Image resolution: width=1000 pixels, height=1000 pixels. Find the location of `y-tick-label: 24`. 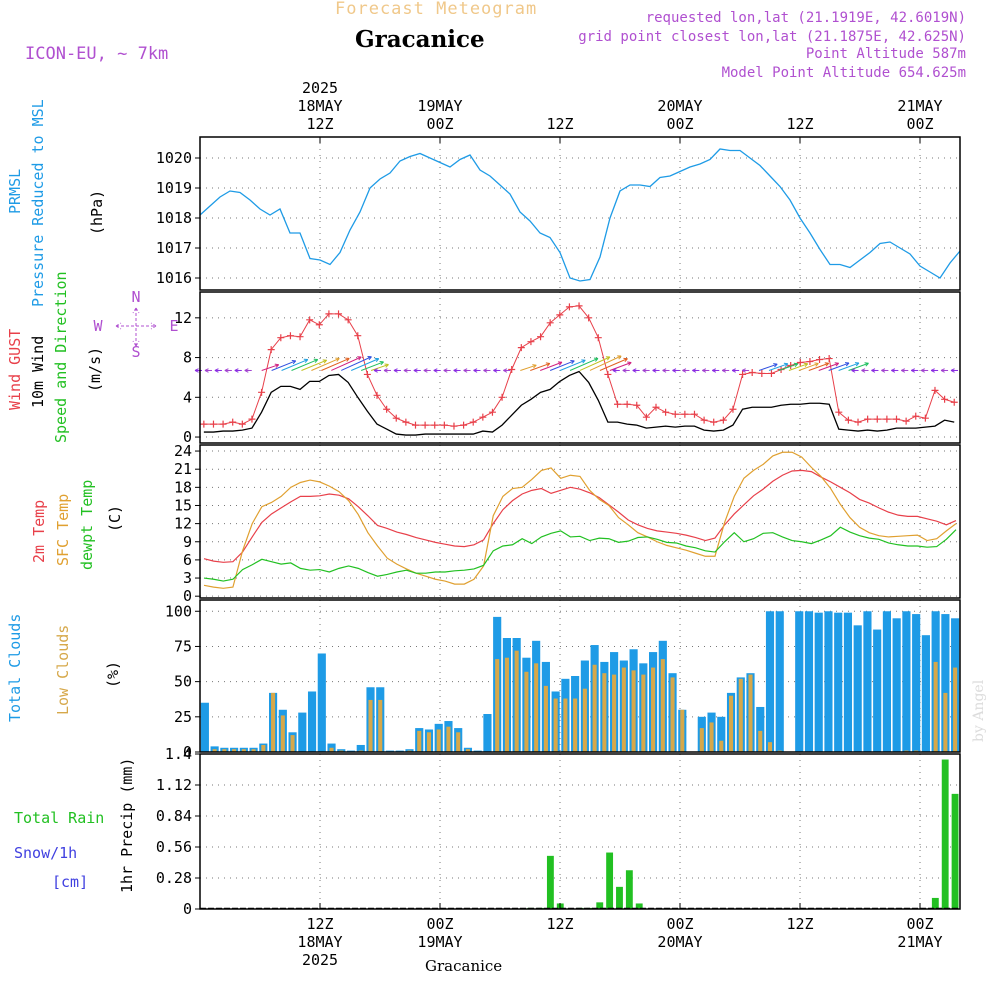

y-tick-label: 24 is located at coordinates (183, 451).